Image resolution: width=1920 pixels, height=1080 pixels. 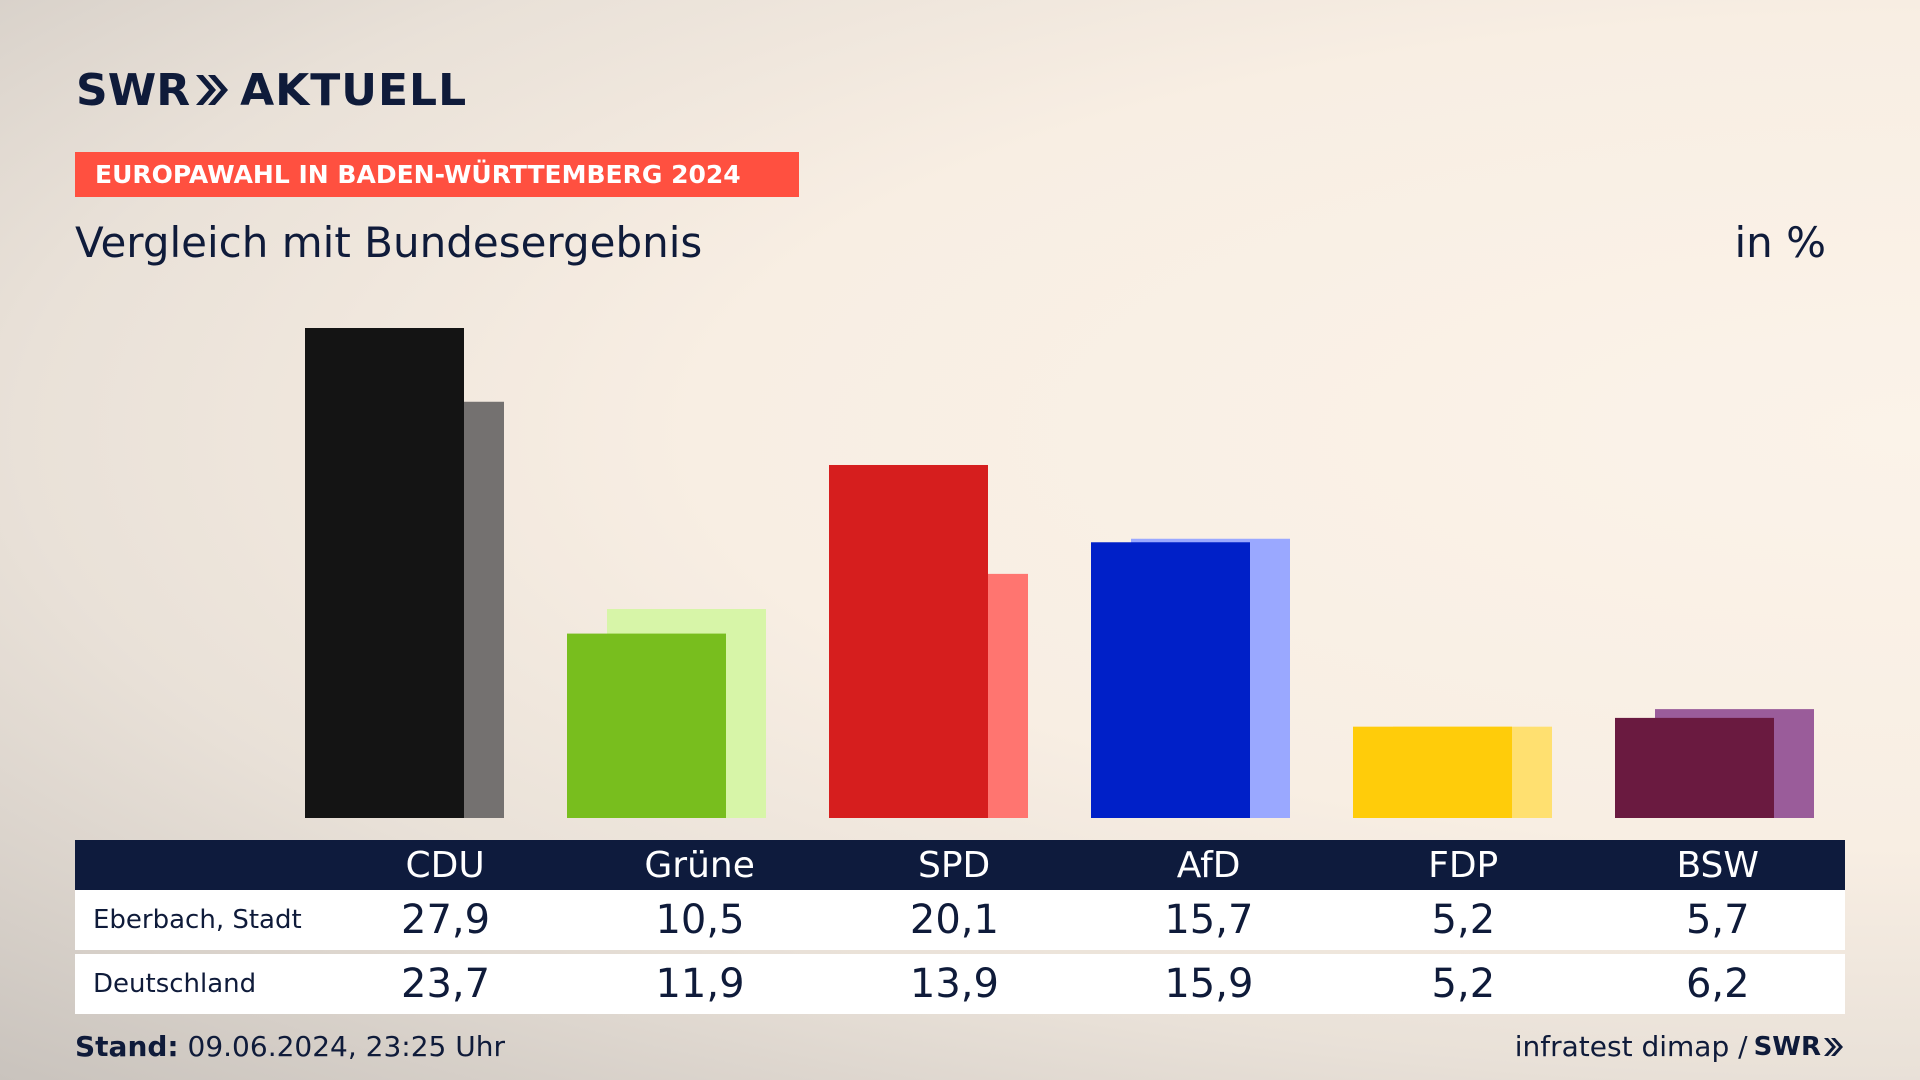 I want to click on table-header: CDU Grüne SPD AfD FDP BSW, so click(x=960, y=865).